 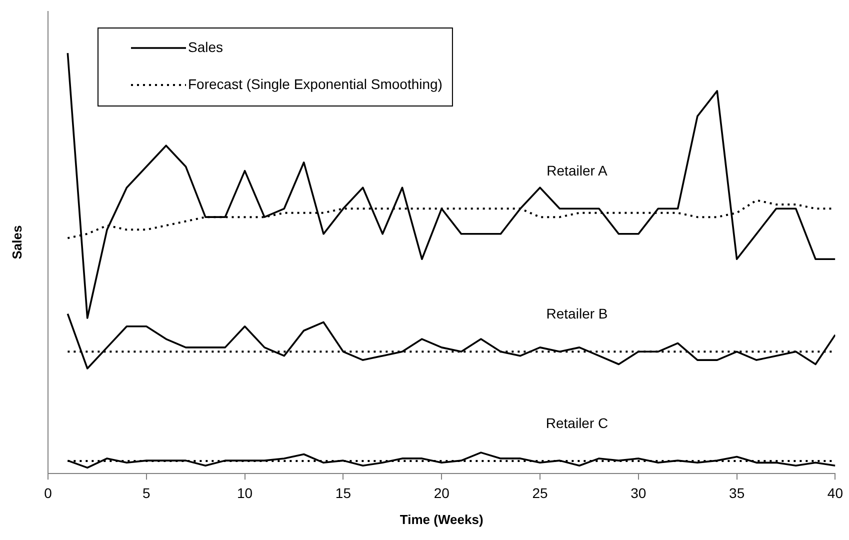 I want to click on annotation: Retailer C, so click(x=577, y=422).